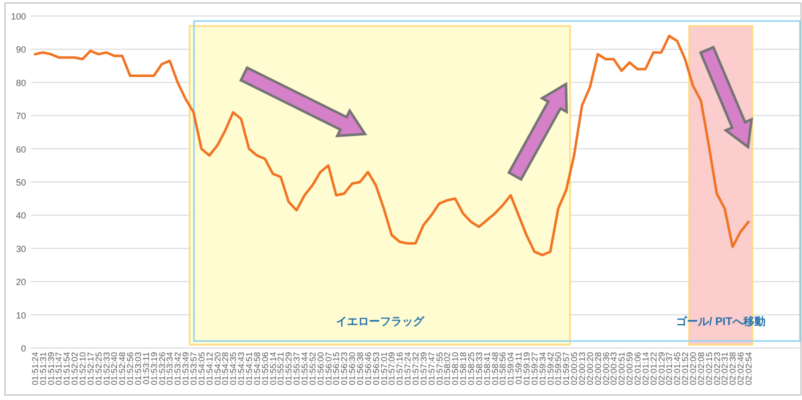 This screenshot has width=802, height=400. I want to click on x-tick-label: 01:56:46, so click(367, 369).